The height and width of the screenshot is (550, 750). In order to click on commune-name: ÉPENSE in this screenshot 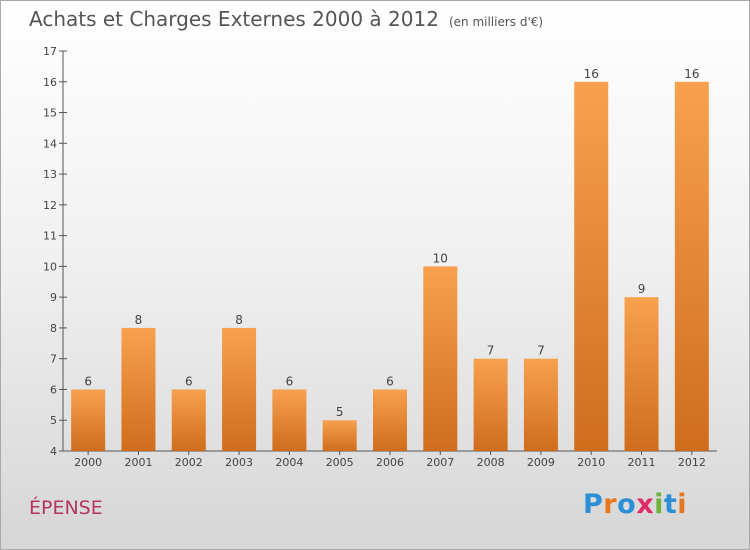, I will do `click(66, 508)`.